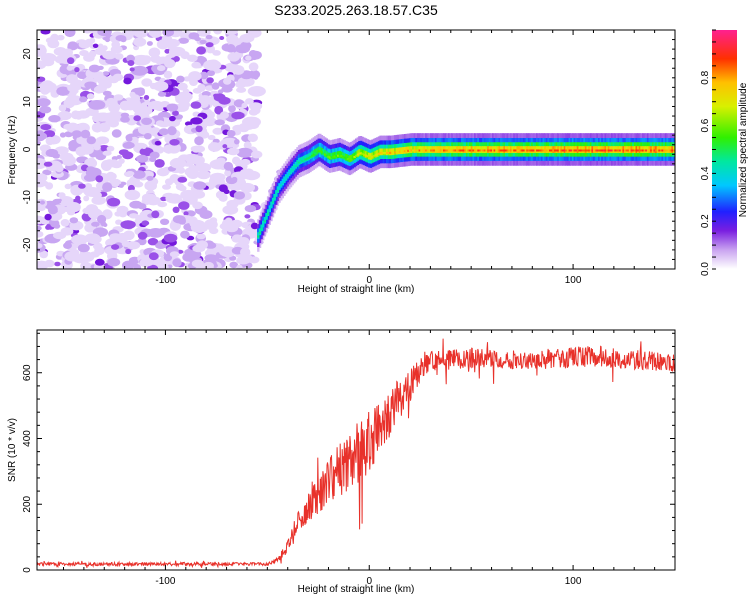 The width and height of the screenshot is (750, 600). I want to click on y-tick-label: 0, so click(27, 149).